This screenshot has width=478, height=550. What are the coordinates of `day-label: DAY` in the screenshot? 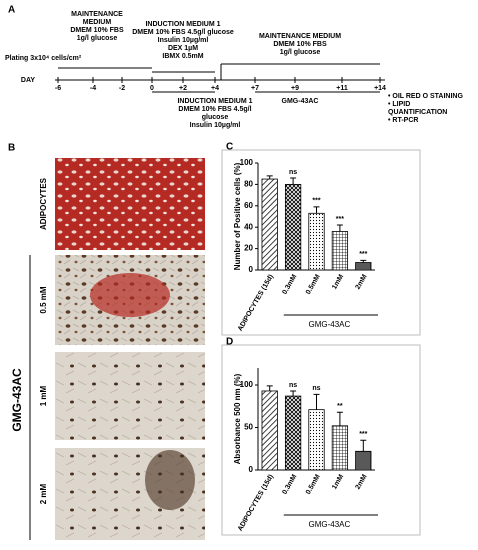 It's located at (28, 80).